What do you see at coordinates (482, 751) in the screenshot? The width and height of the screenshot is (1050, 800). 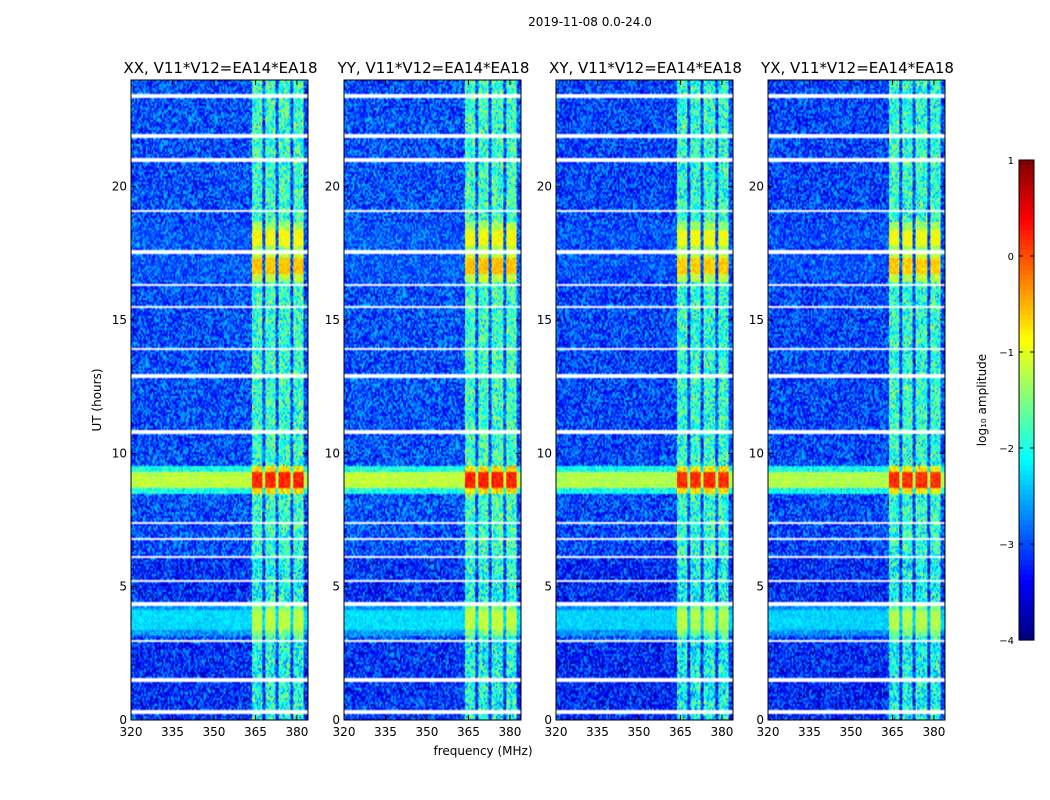 I see `x-axis-label: frequency (MHz)` at bounding box center [482, 751].